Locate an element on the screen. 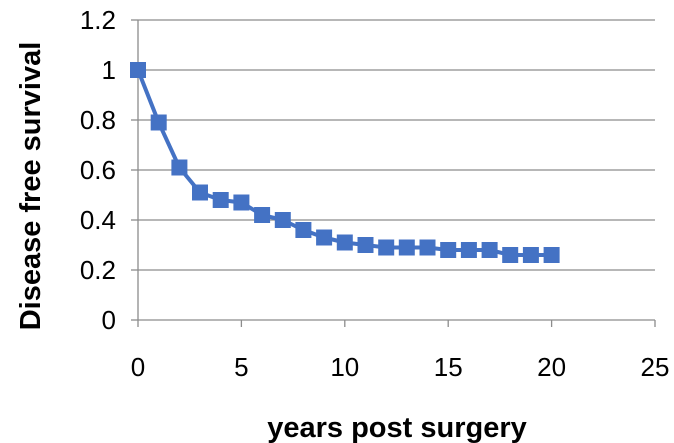 Image resolution: width=674 pixels, height=443 pixels. x-tick-label: 15 is located at coordinates (448, 367).